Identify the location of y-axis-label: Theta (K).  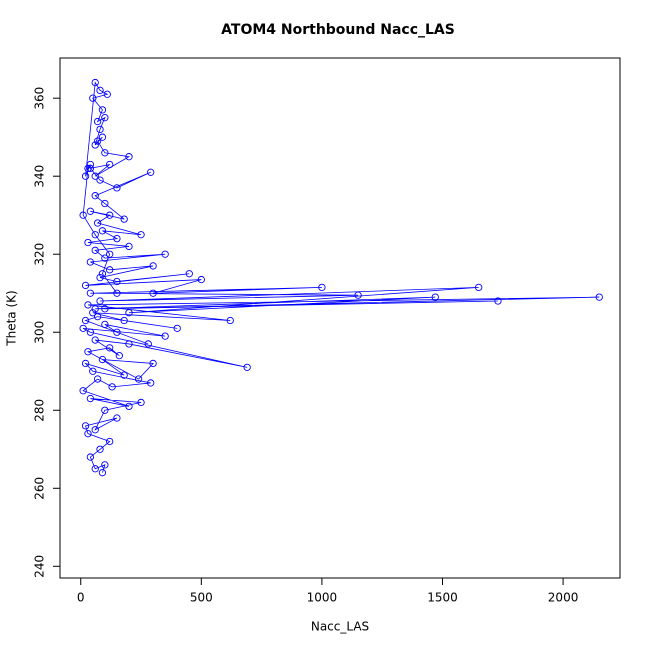
(12, 318).